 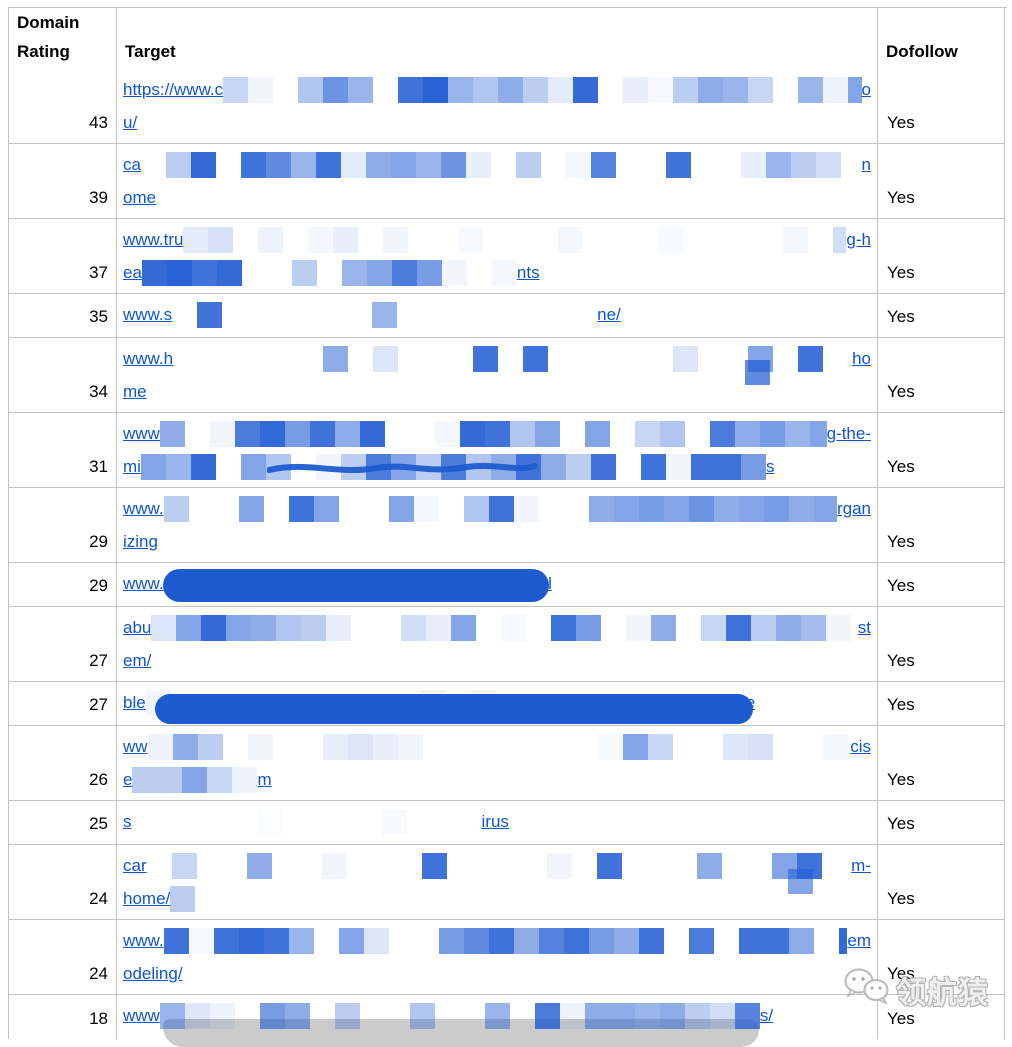 I want to click on target-link-text: me, so click(x=135, y=391).